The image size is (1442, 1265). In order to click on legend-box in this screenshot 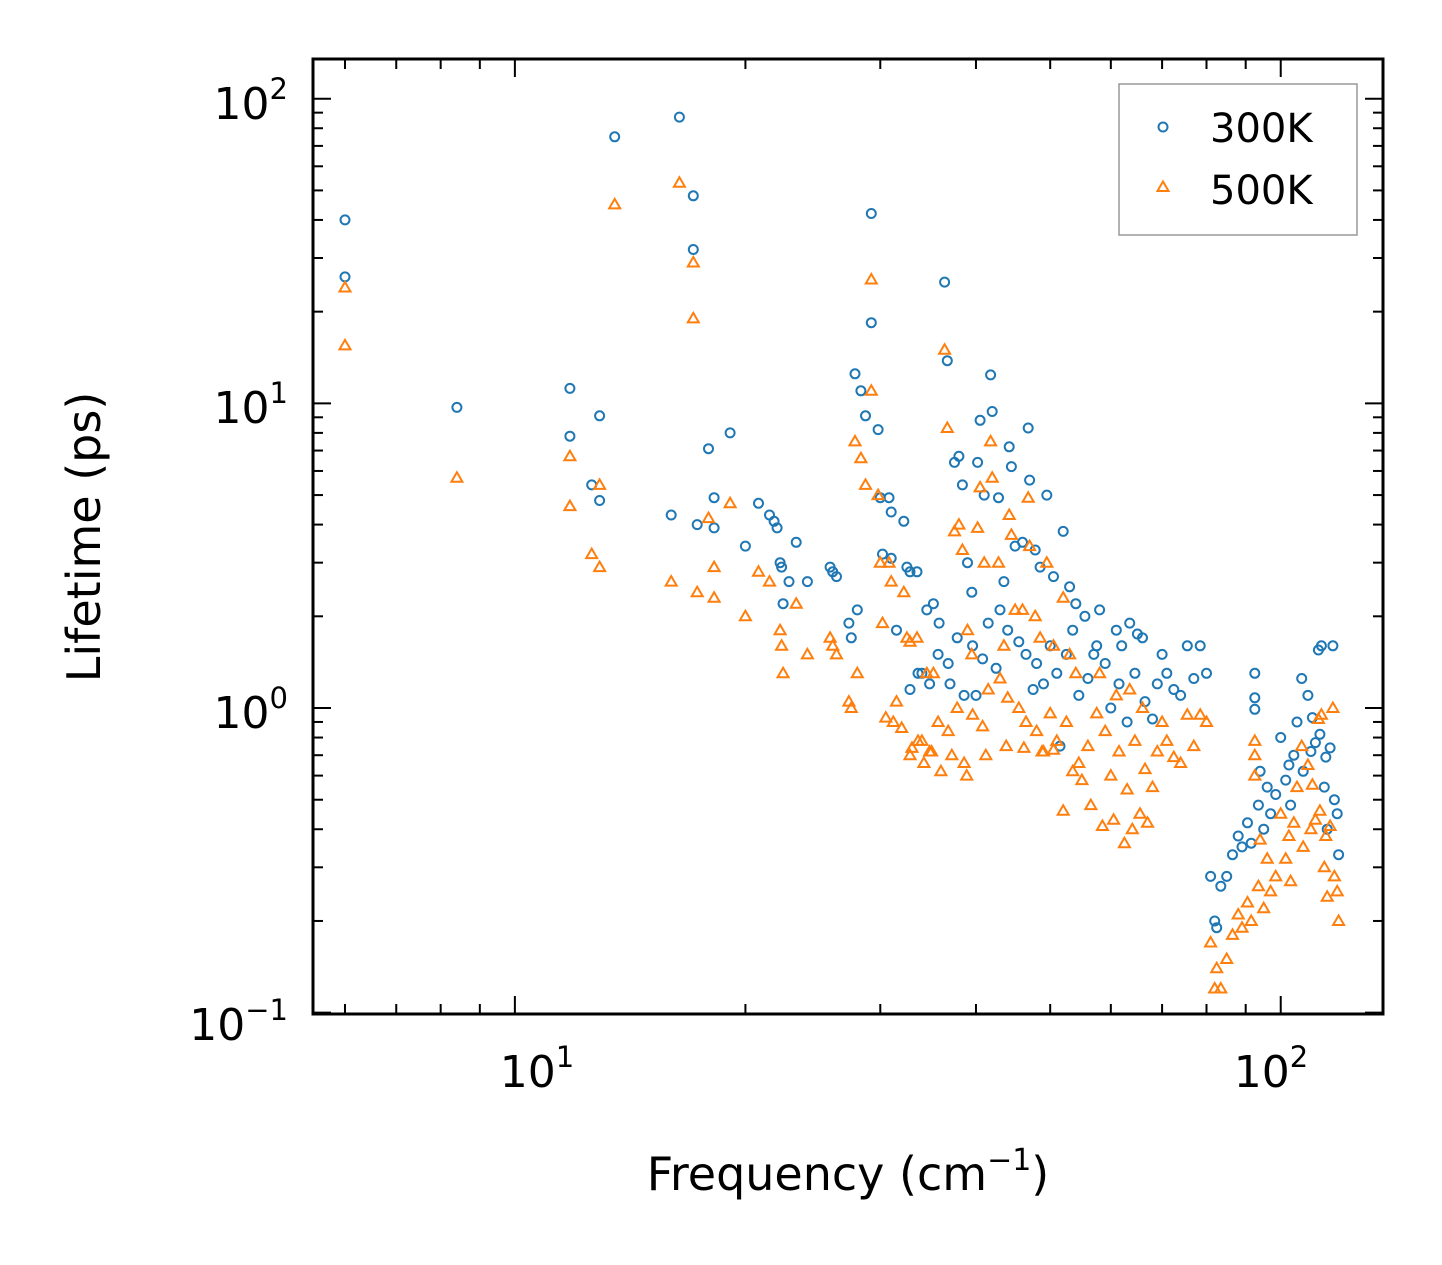, I will do `click(1238, 159)`.